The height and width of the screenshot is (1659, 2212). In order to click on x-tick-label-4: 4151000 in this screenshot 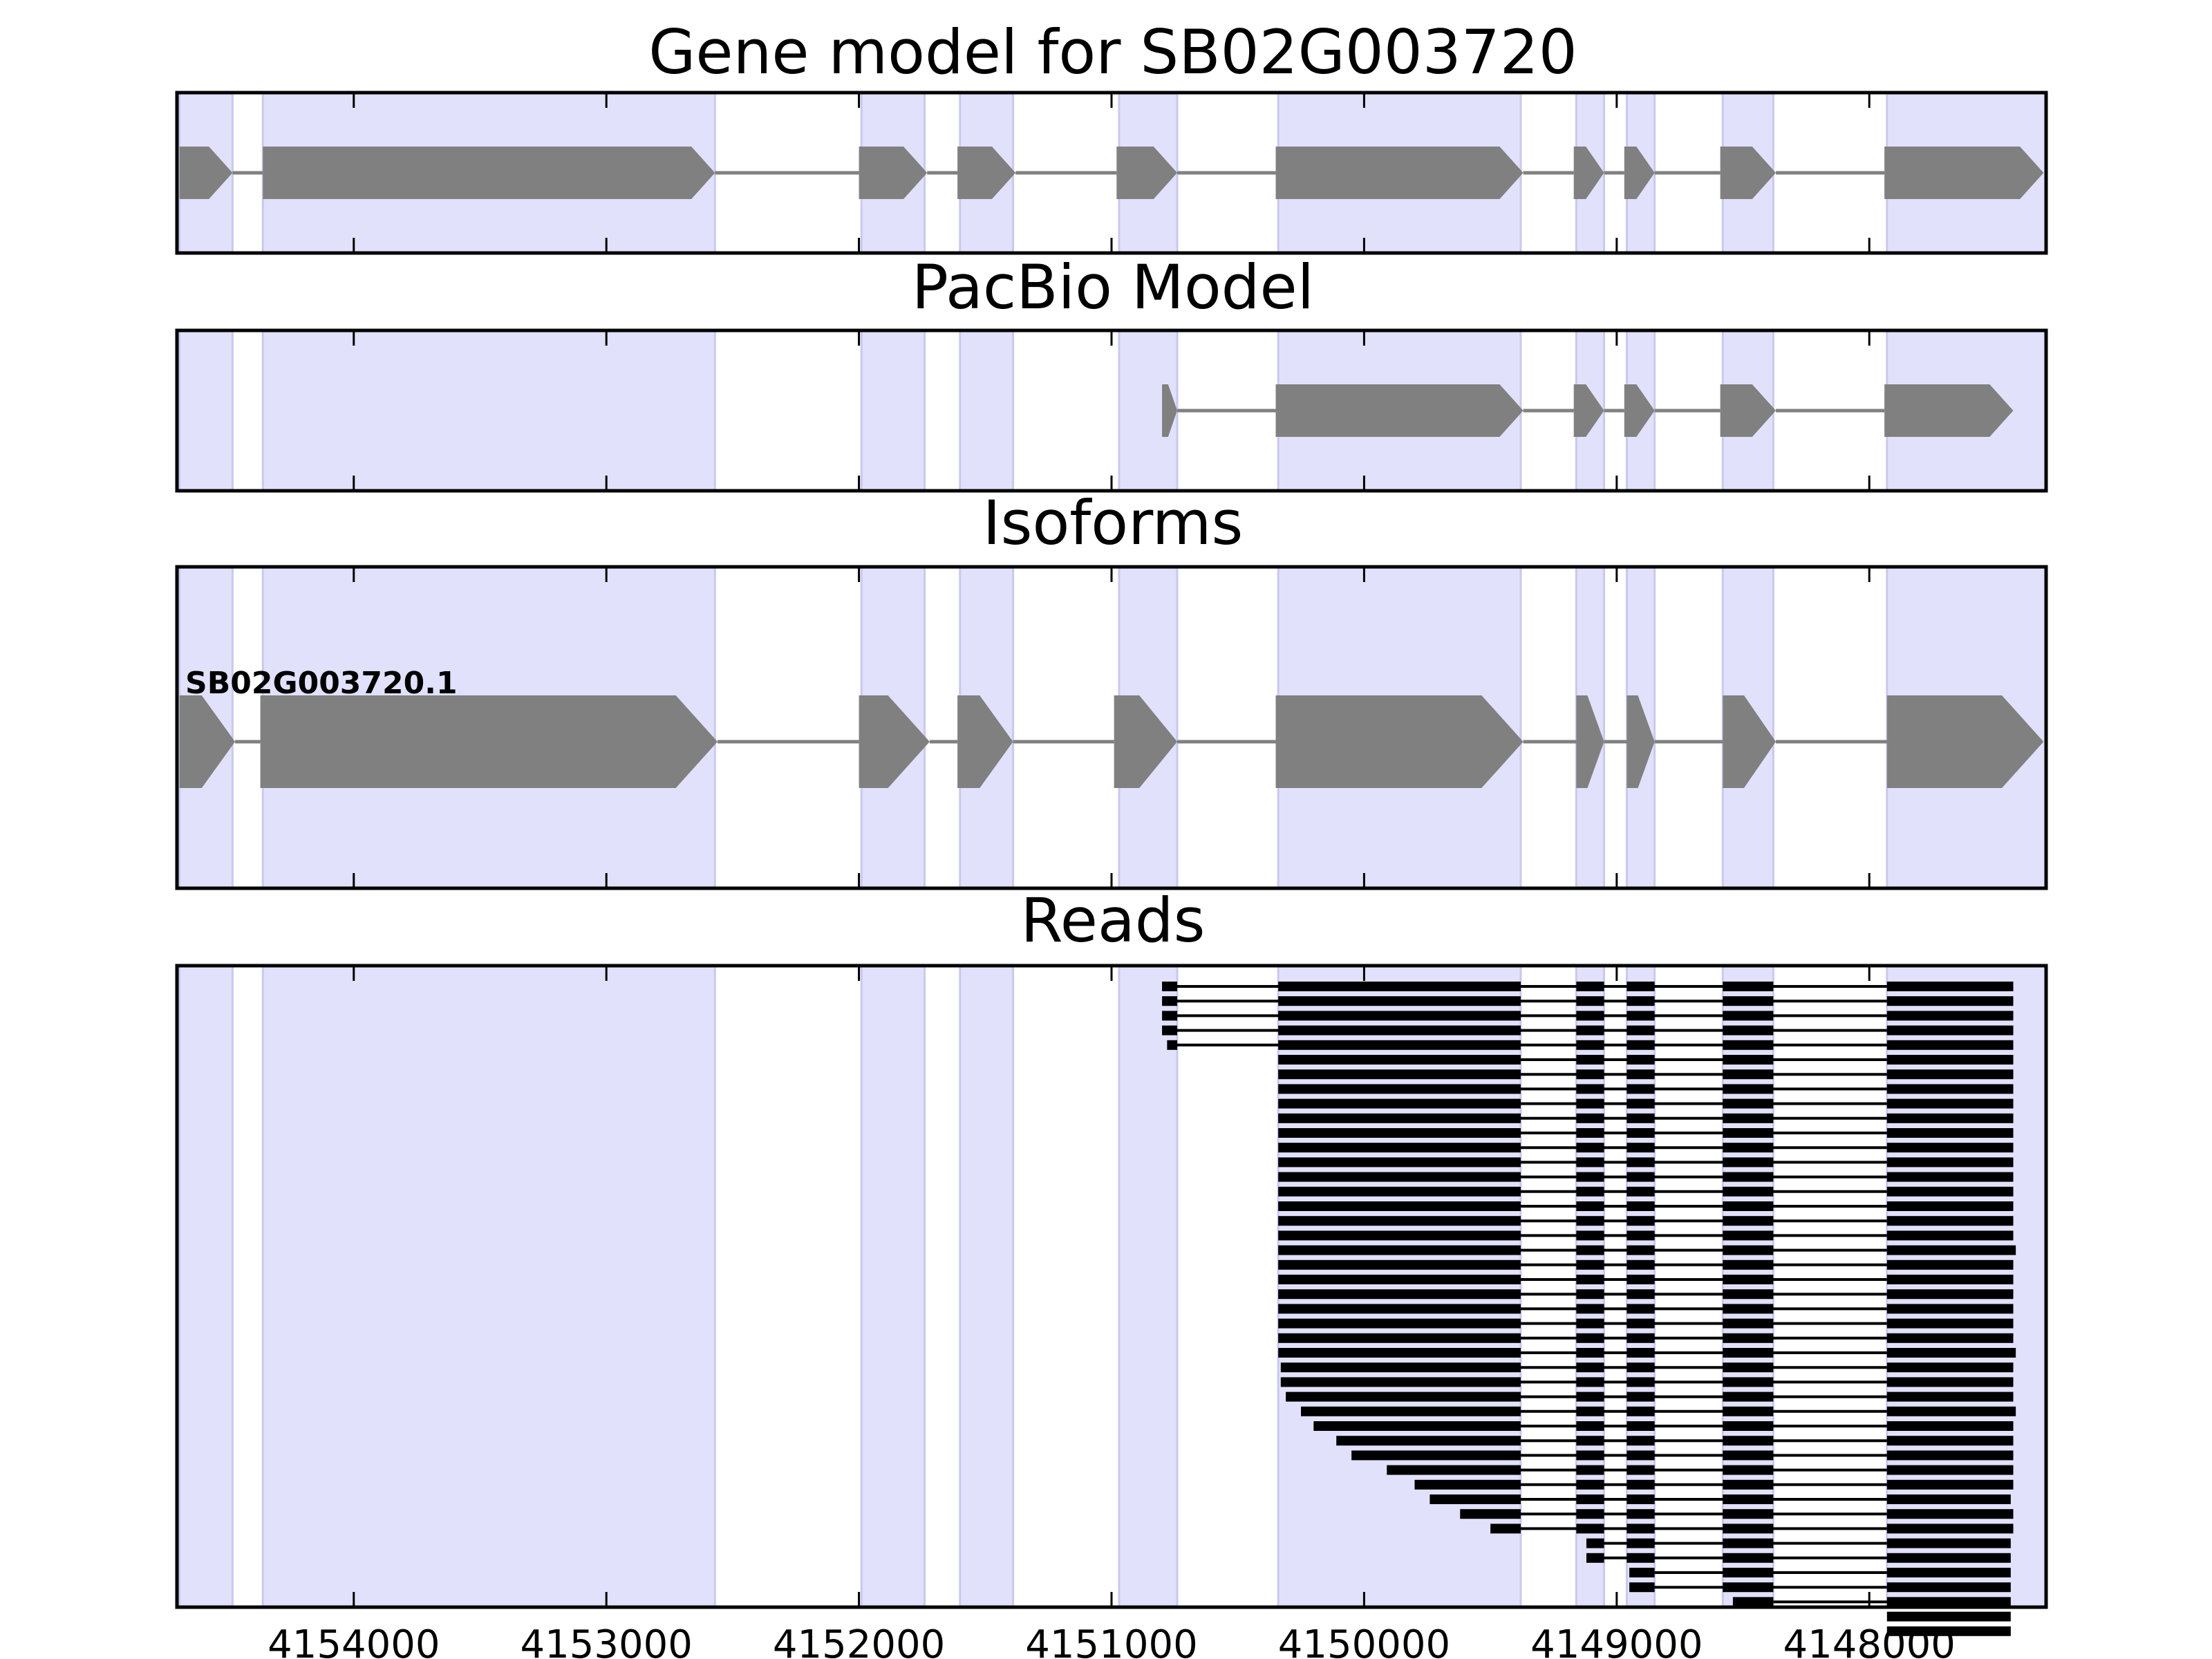, I will do `click(1111, 1640)`.